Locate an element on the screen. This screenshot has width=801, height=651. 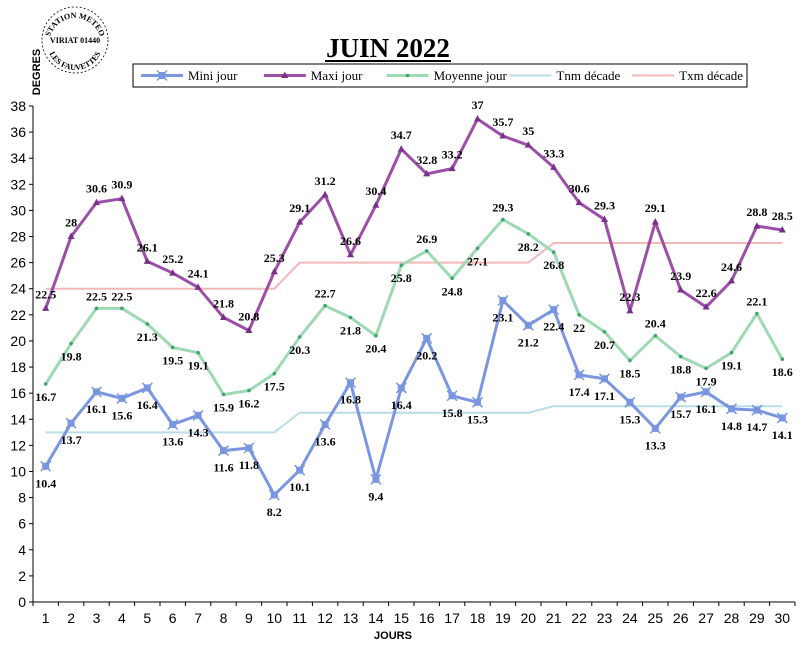
data-label: 14.7 is located at coordinates (756, 427).